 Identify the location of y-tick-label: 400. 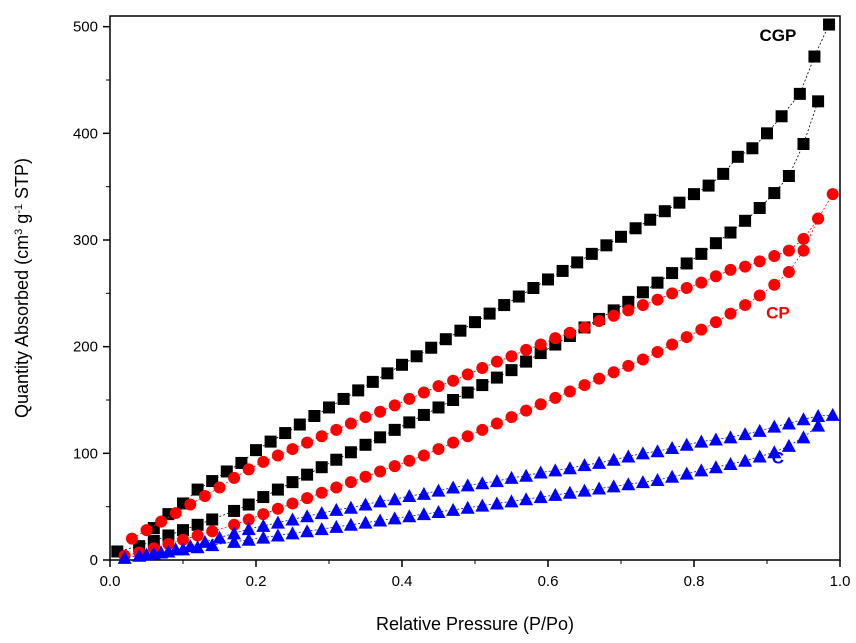
(85, 133).